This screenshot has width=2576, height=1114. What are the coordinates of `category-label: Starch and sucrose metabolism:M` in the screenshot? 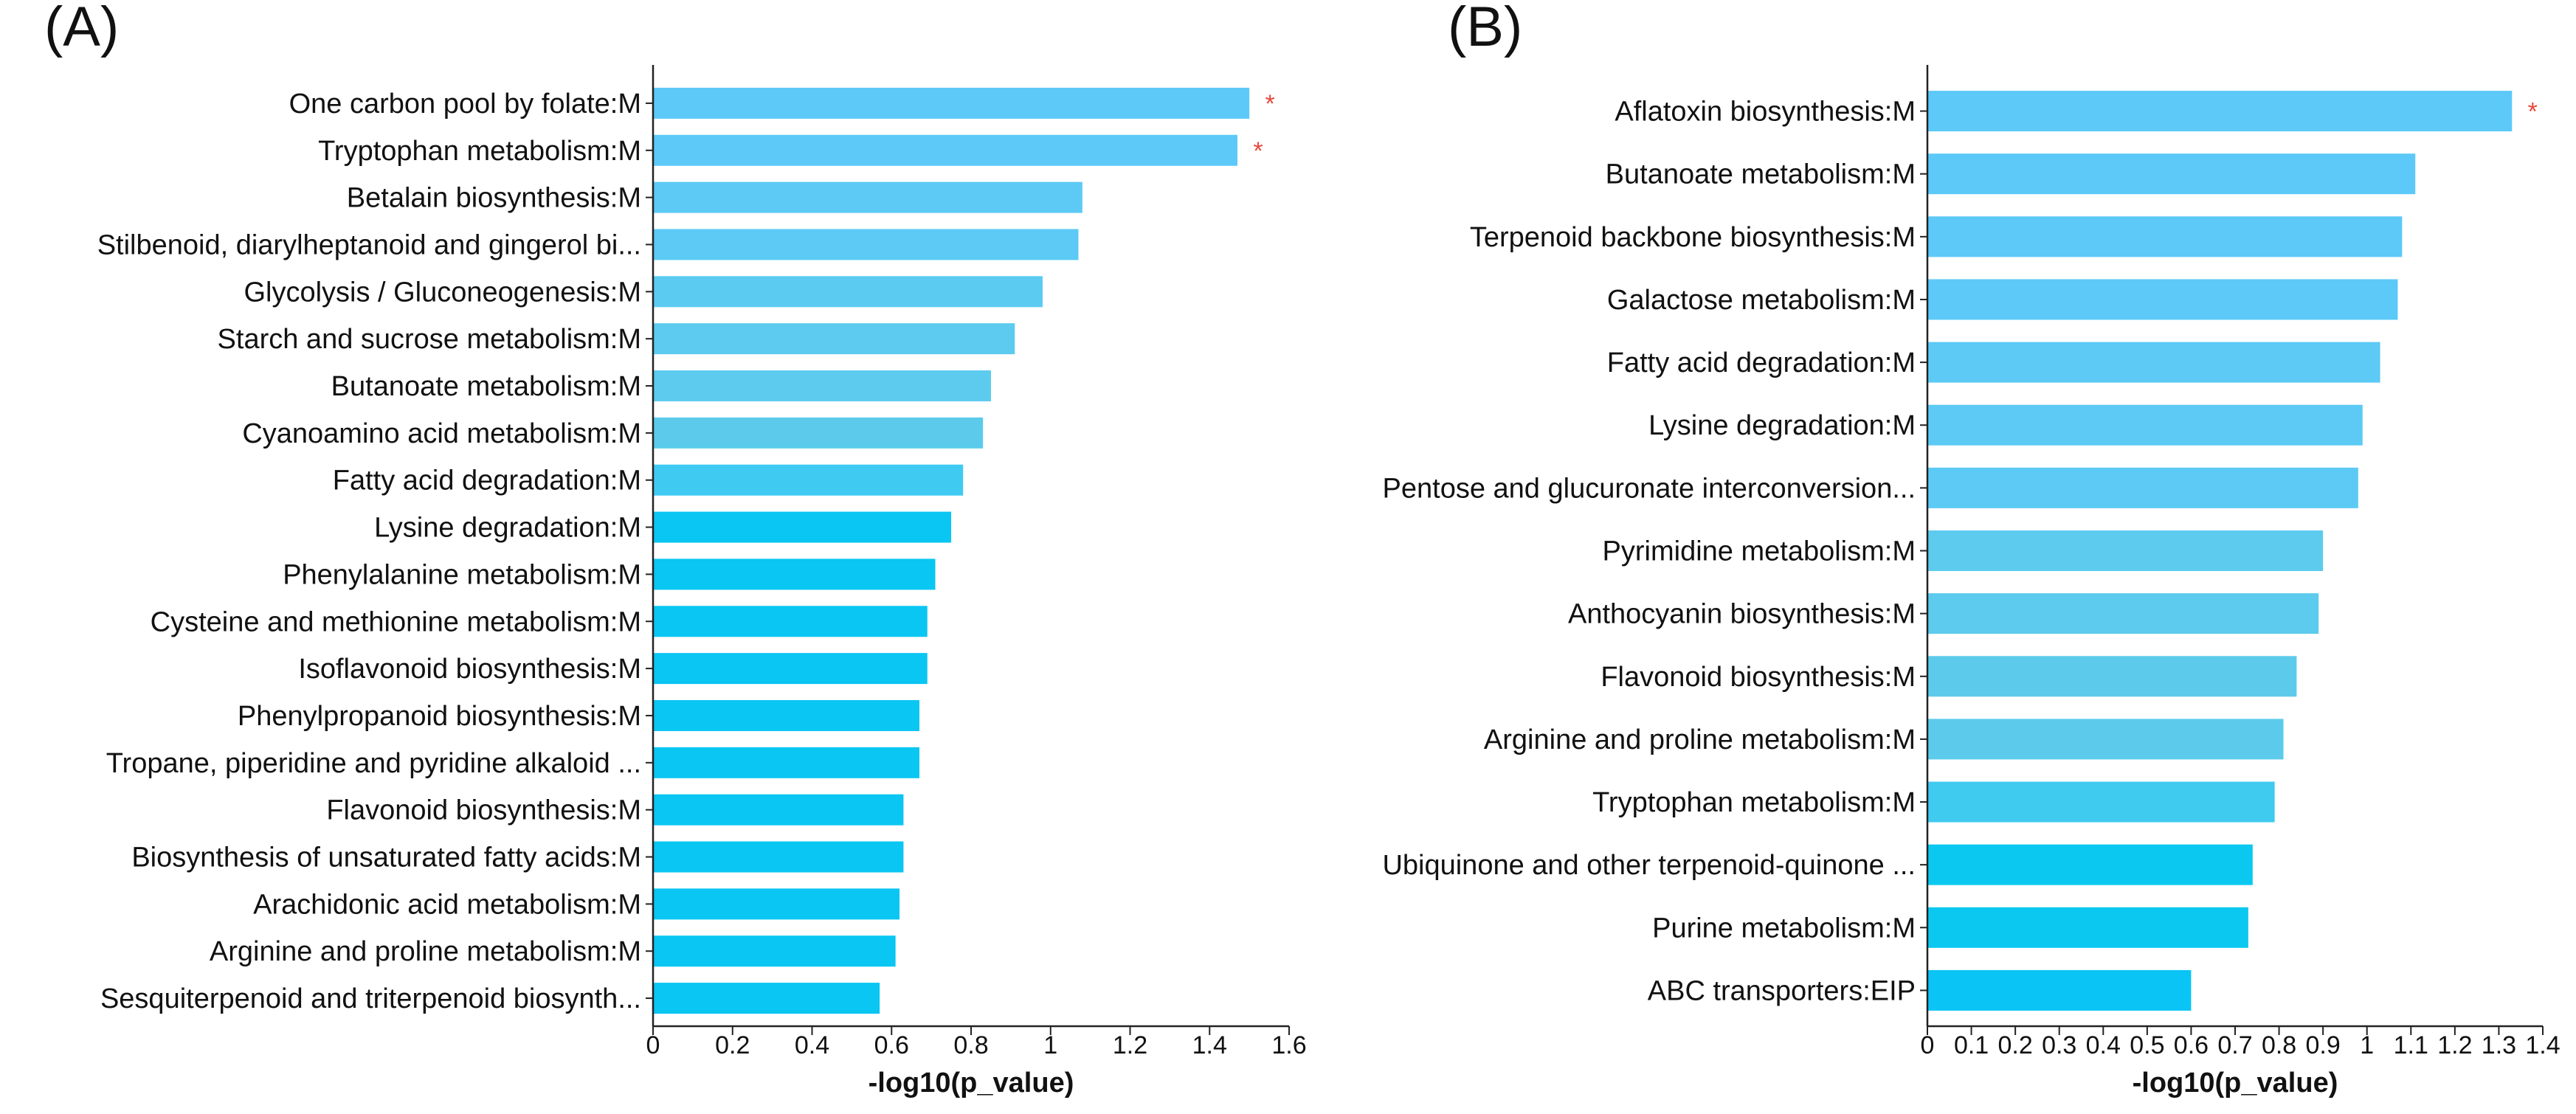 It's located at (430, 339).